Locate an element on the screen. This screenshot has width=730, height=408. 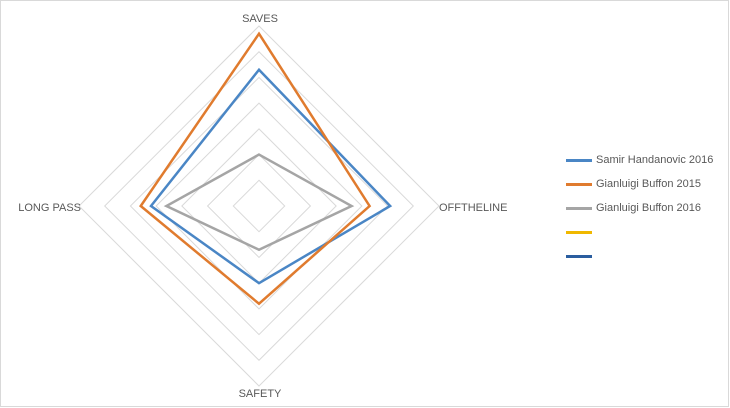
grid-ring is located at coordinates (259, 206).